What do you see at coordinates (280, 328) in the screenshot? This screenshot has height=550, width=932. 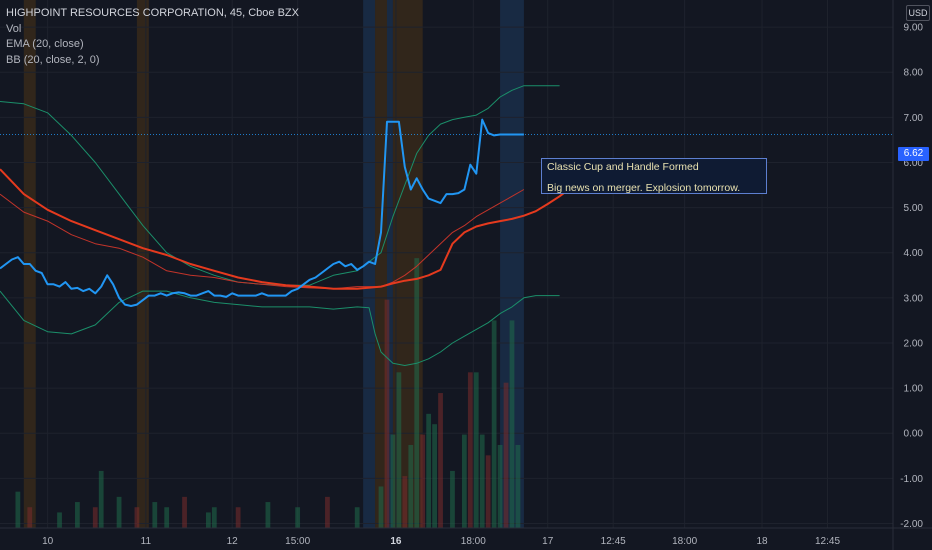 I see `bb-lower-line` at bounding box center [280, 328].